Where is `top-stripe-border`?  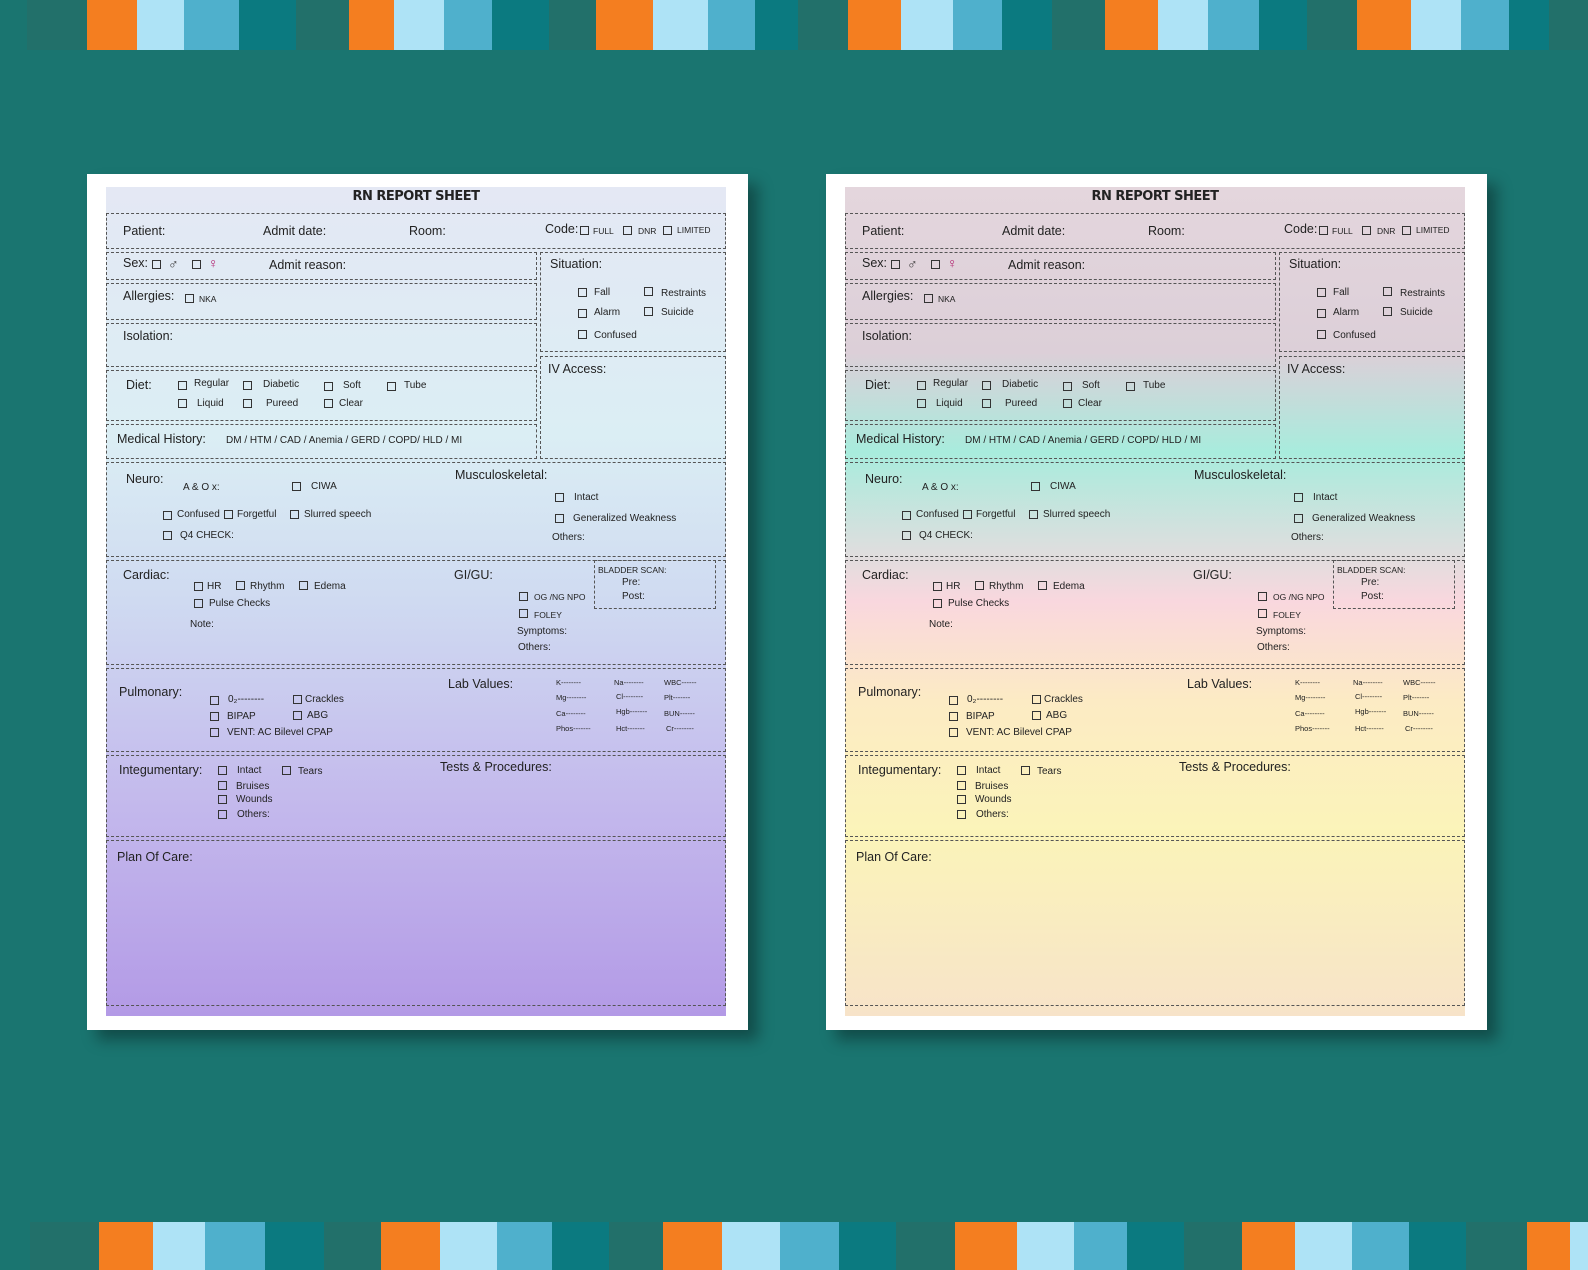 top-stripe-border is located at coordinates (794, 25).